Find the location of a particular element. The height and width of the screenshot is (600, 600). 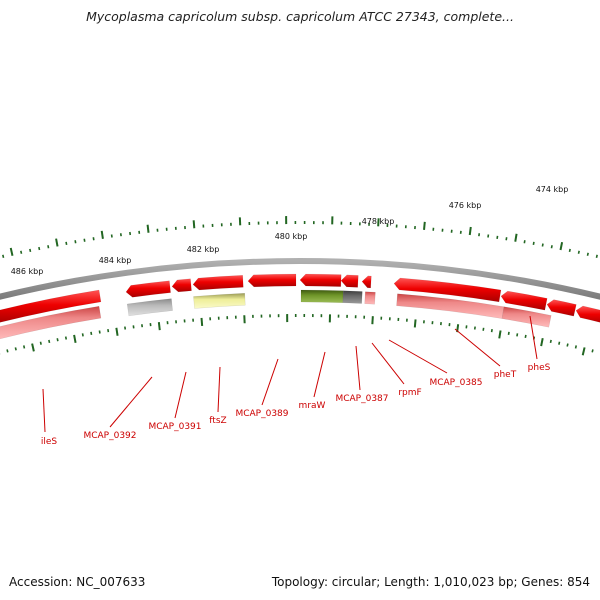

gene-ileS-track2 is located at coordinates (51, 322).